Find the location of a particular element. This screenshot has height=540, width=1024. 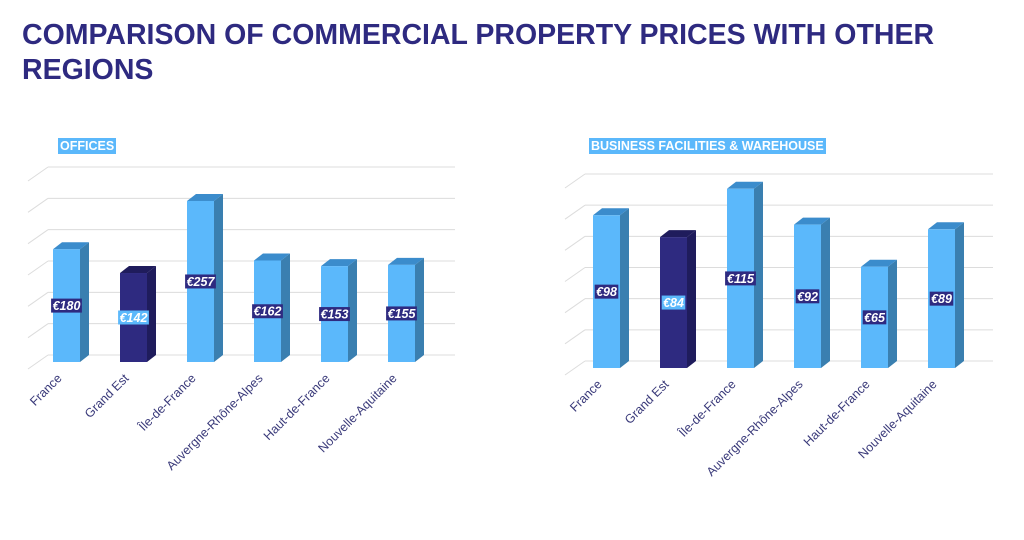

bar: €89 is located at coordinates (946, 295).